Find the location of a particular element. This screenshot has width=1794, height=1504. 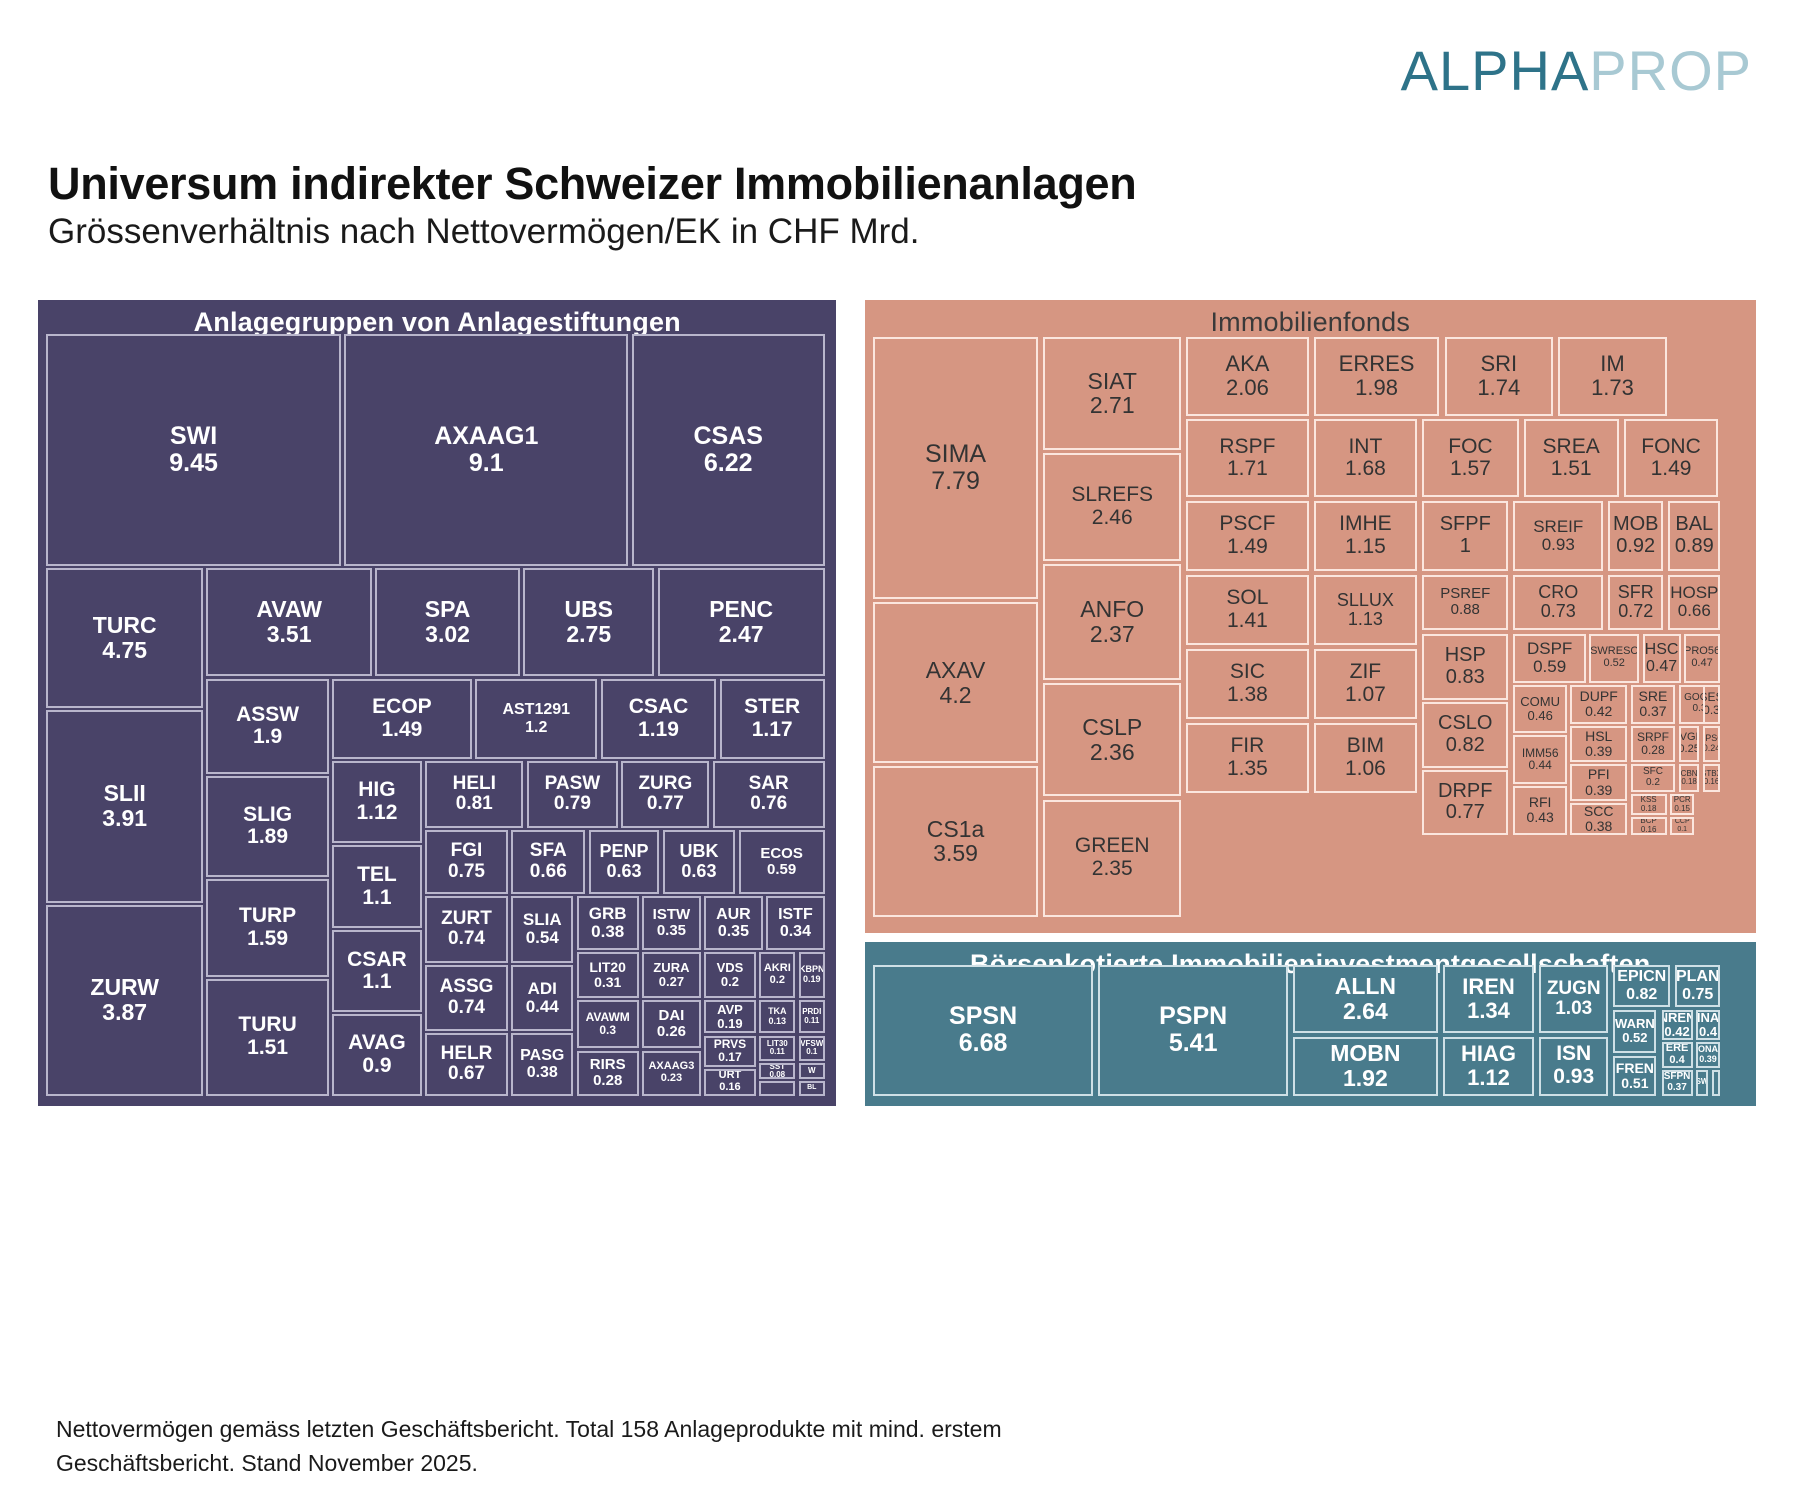

treemap-tile: CRO 0.73 is located at coordinates (1558, 602).